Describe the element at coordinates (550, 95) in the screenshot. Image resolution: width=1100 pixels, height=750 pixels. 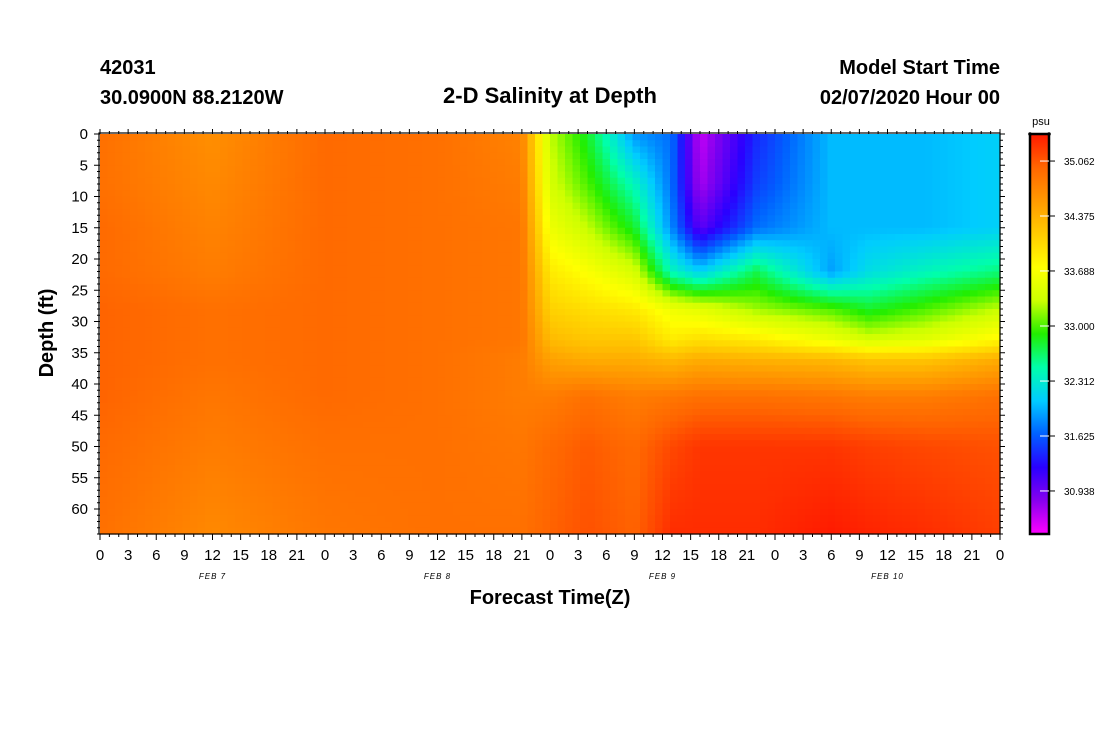
I see `chart-title: 2-D Salinity at Depth` at that location.